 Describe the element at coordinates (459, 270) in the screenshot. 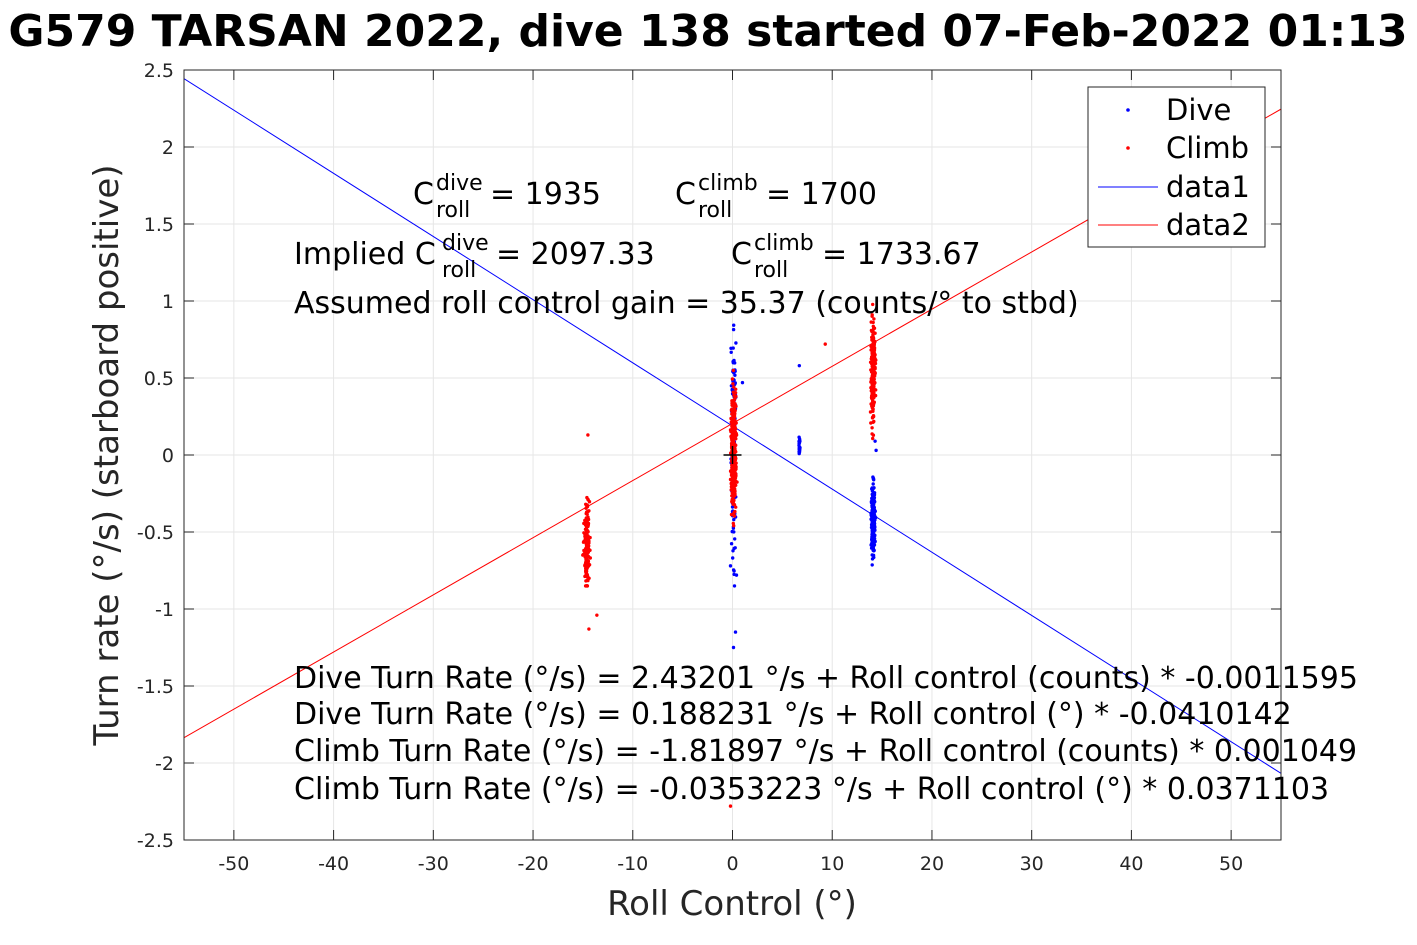

I see `implied-dive-sub: roll` at that location.